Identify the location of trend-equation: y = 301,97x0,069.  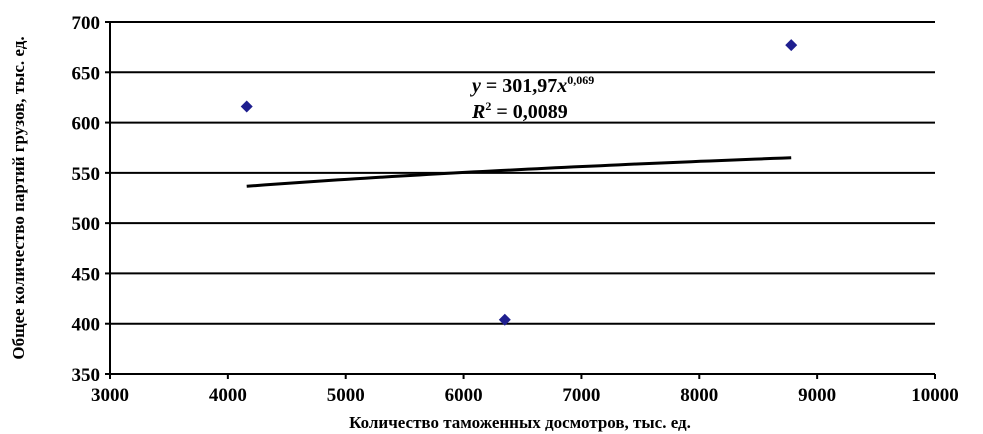
(532, 85).